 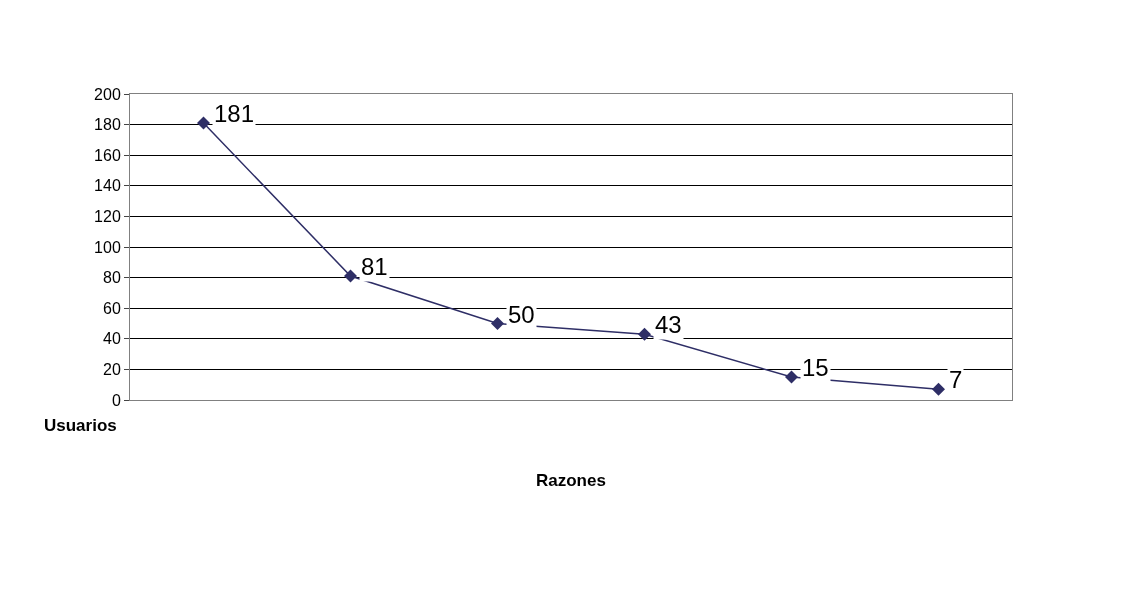 I want to click on y-tick-label: 200, so click(x=107, y=94).